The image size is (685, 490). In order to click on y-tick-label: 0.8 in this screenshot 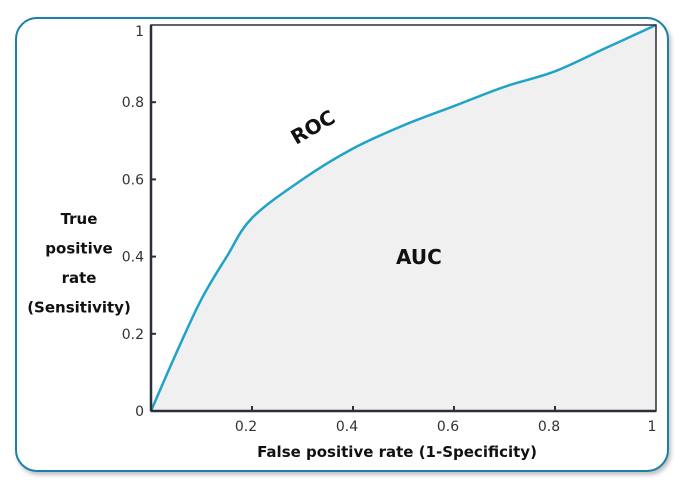, I will do `click(133, 103)`.